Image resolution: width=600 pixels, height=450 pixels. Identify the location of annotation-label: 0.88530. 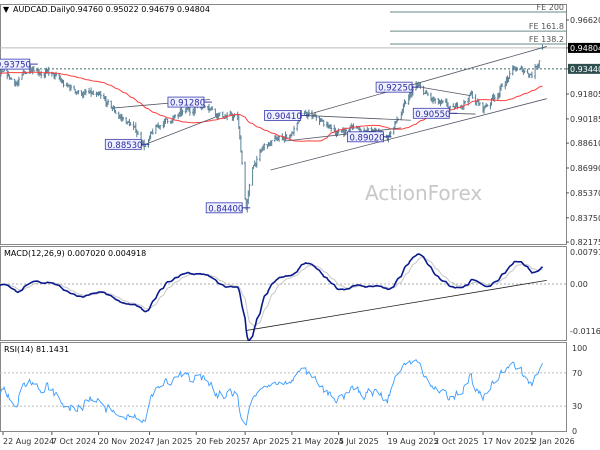
(124, 146).